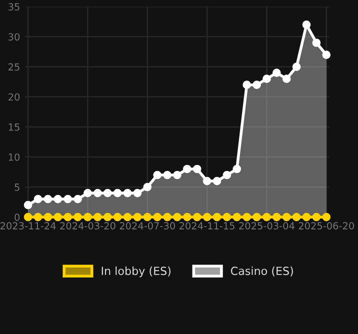  I want to click on y-tick-label: 5, so click(17, 187).